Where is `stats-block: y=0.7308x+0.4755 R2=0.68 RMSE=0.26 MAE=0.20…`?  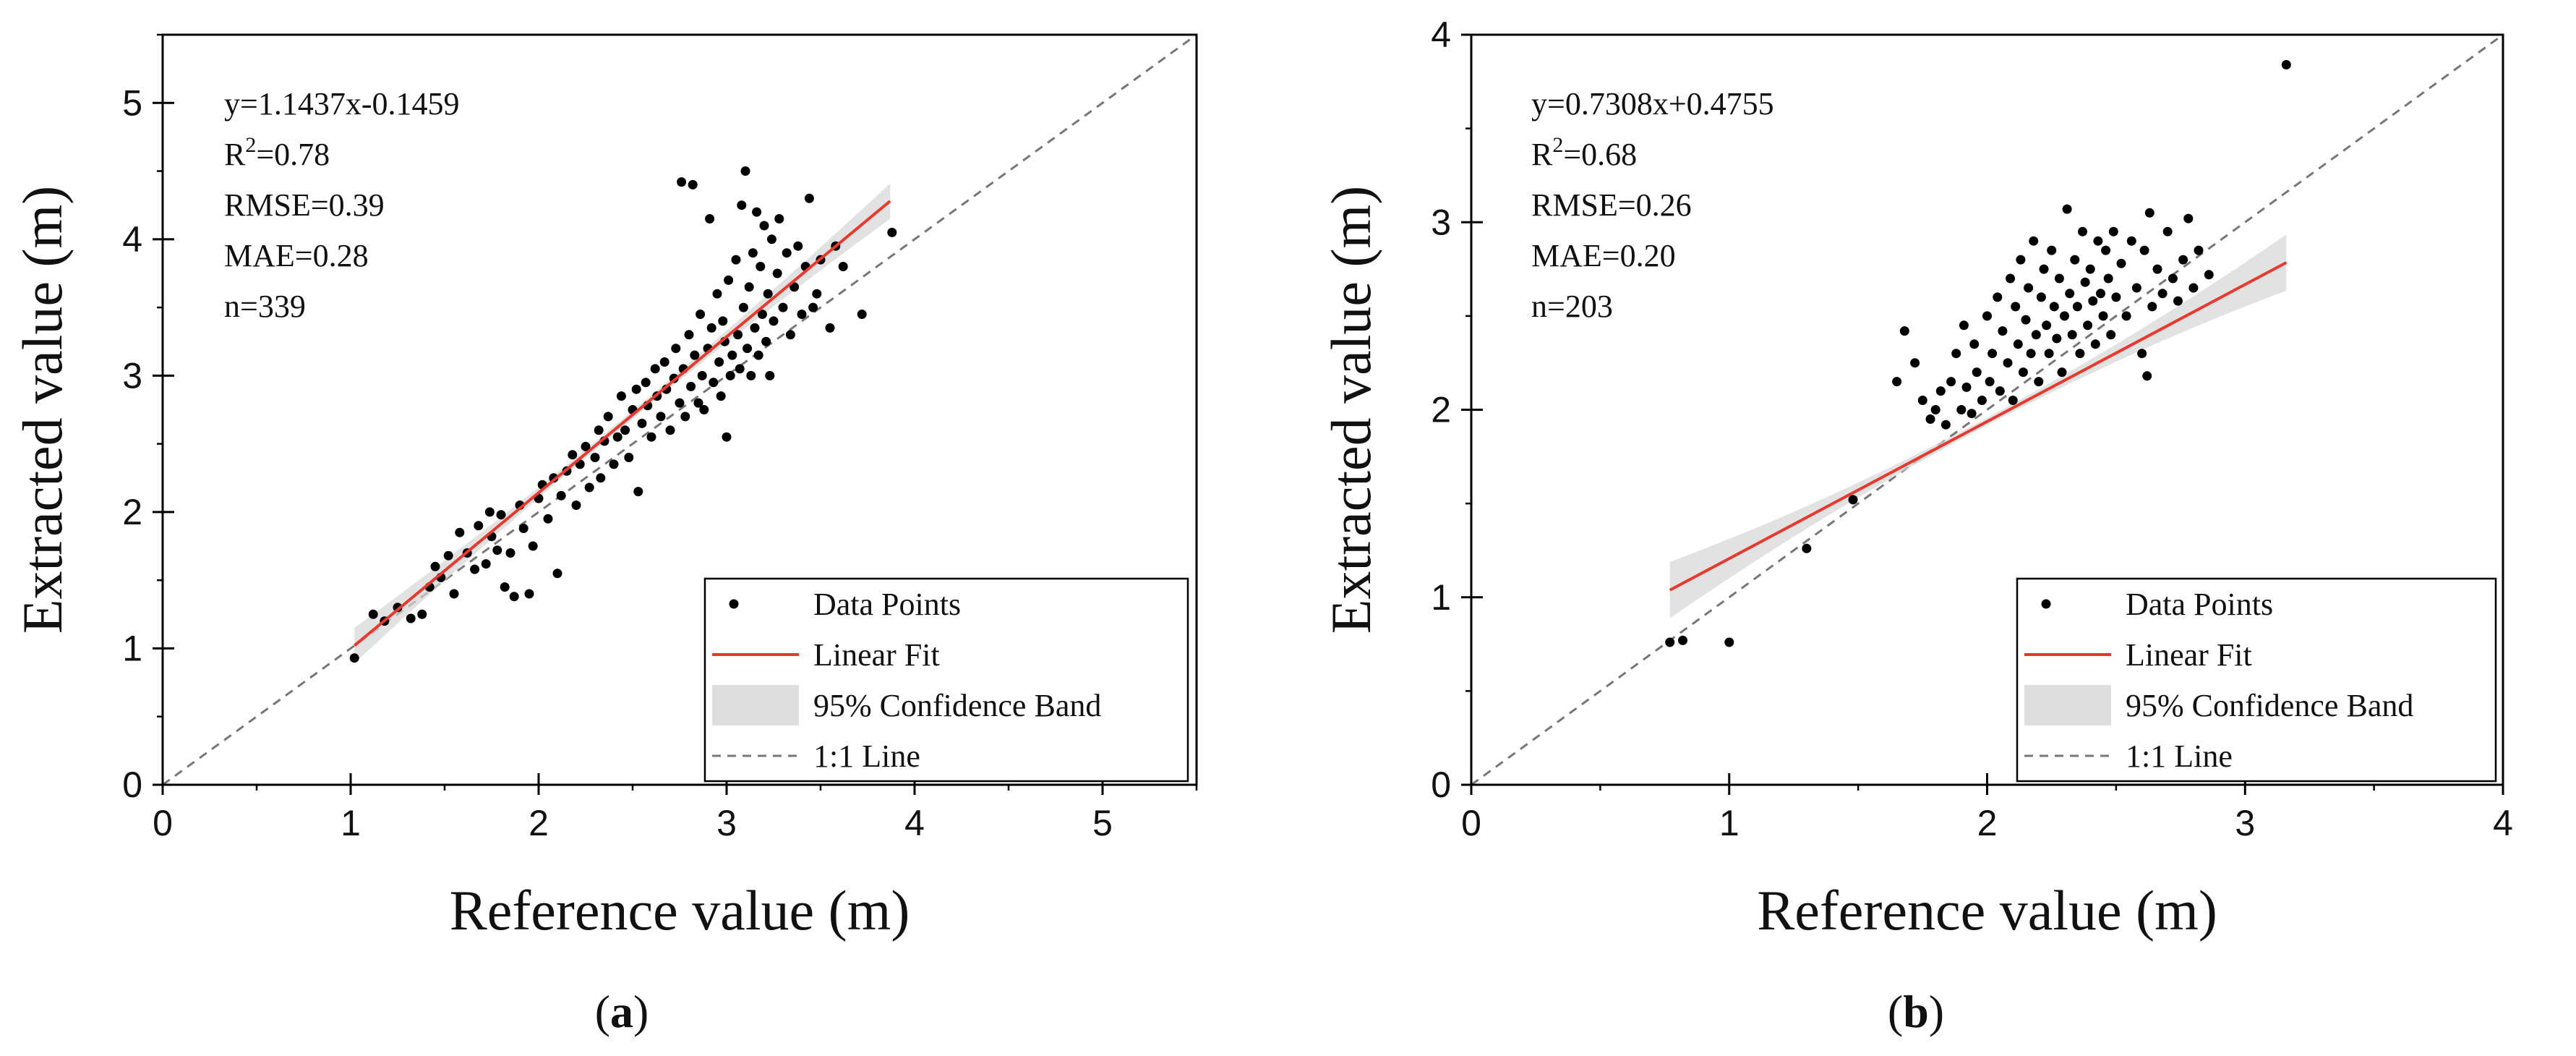
stats-block: y=0.7308x+0.4755 R2=0.68 RMSE=0.26 MAE=0.20… is located at coordinates (1653, 205).